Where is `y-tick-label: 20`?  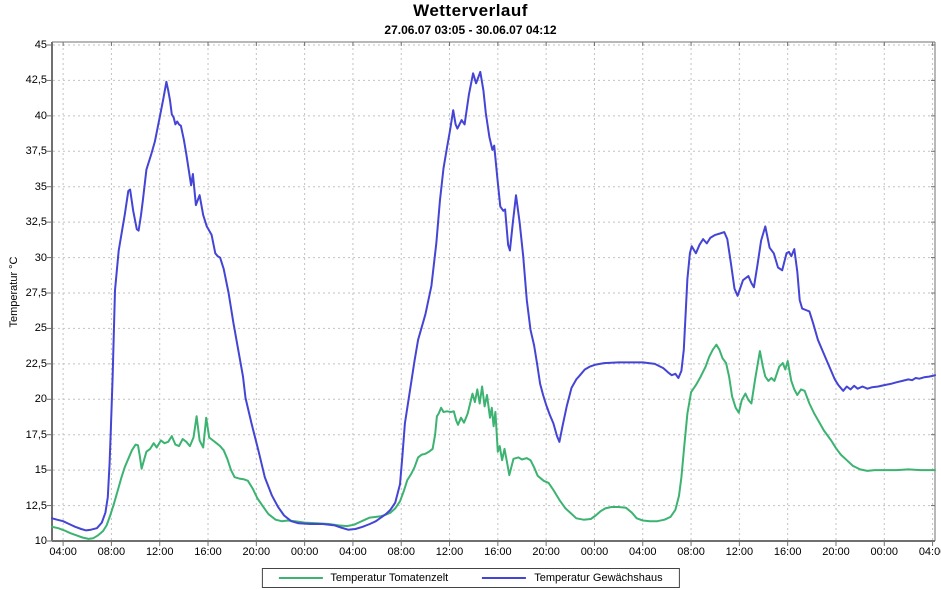 y-tick-label: 20 is located at coordinates (40, 399).